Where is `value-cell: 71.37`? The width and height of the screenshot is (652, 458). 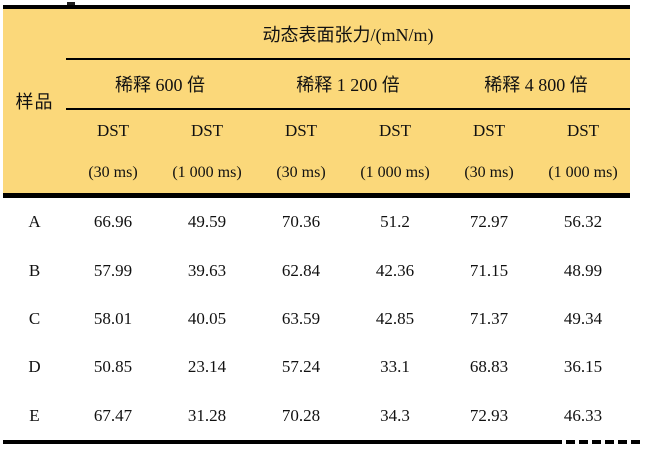
value-cell: 71.37 is located at coordinates (489, 318).